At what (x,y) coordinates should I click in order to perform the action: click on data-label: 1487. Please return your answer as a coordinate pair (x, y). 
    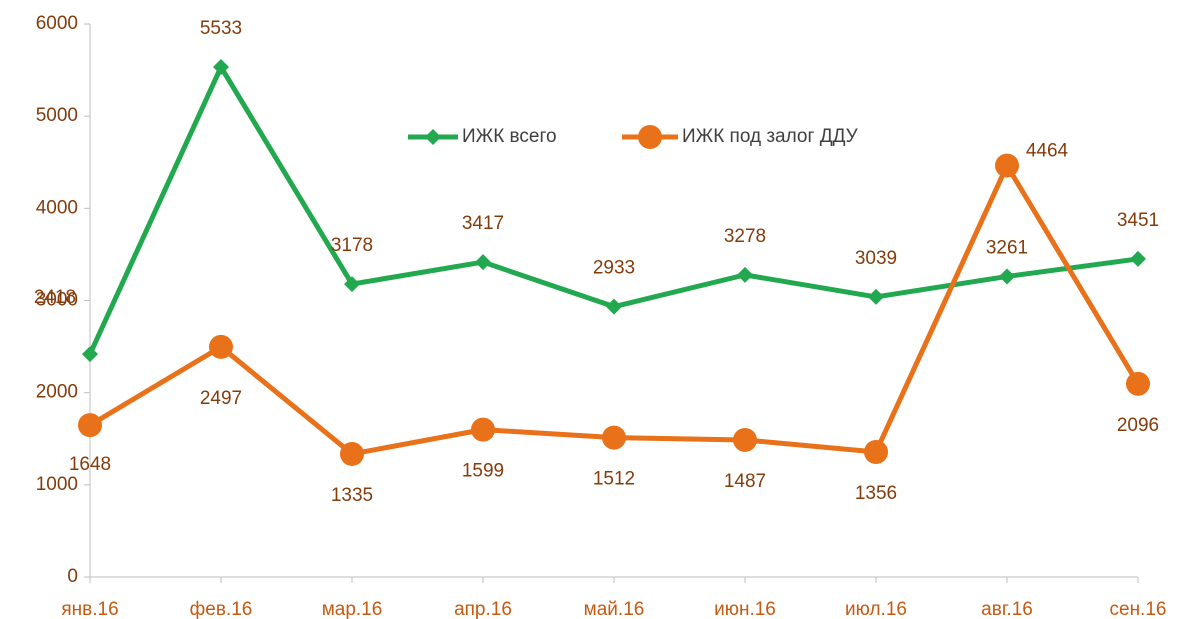
    Looking at the image, I should click on (745, 481).